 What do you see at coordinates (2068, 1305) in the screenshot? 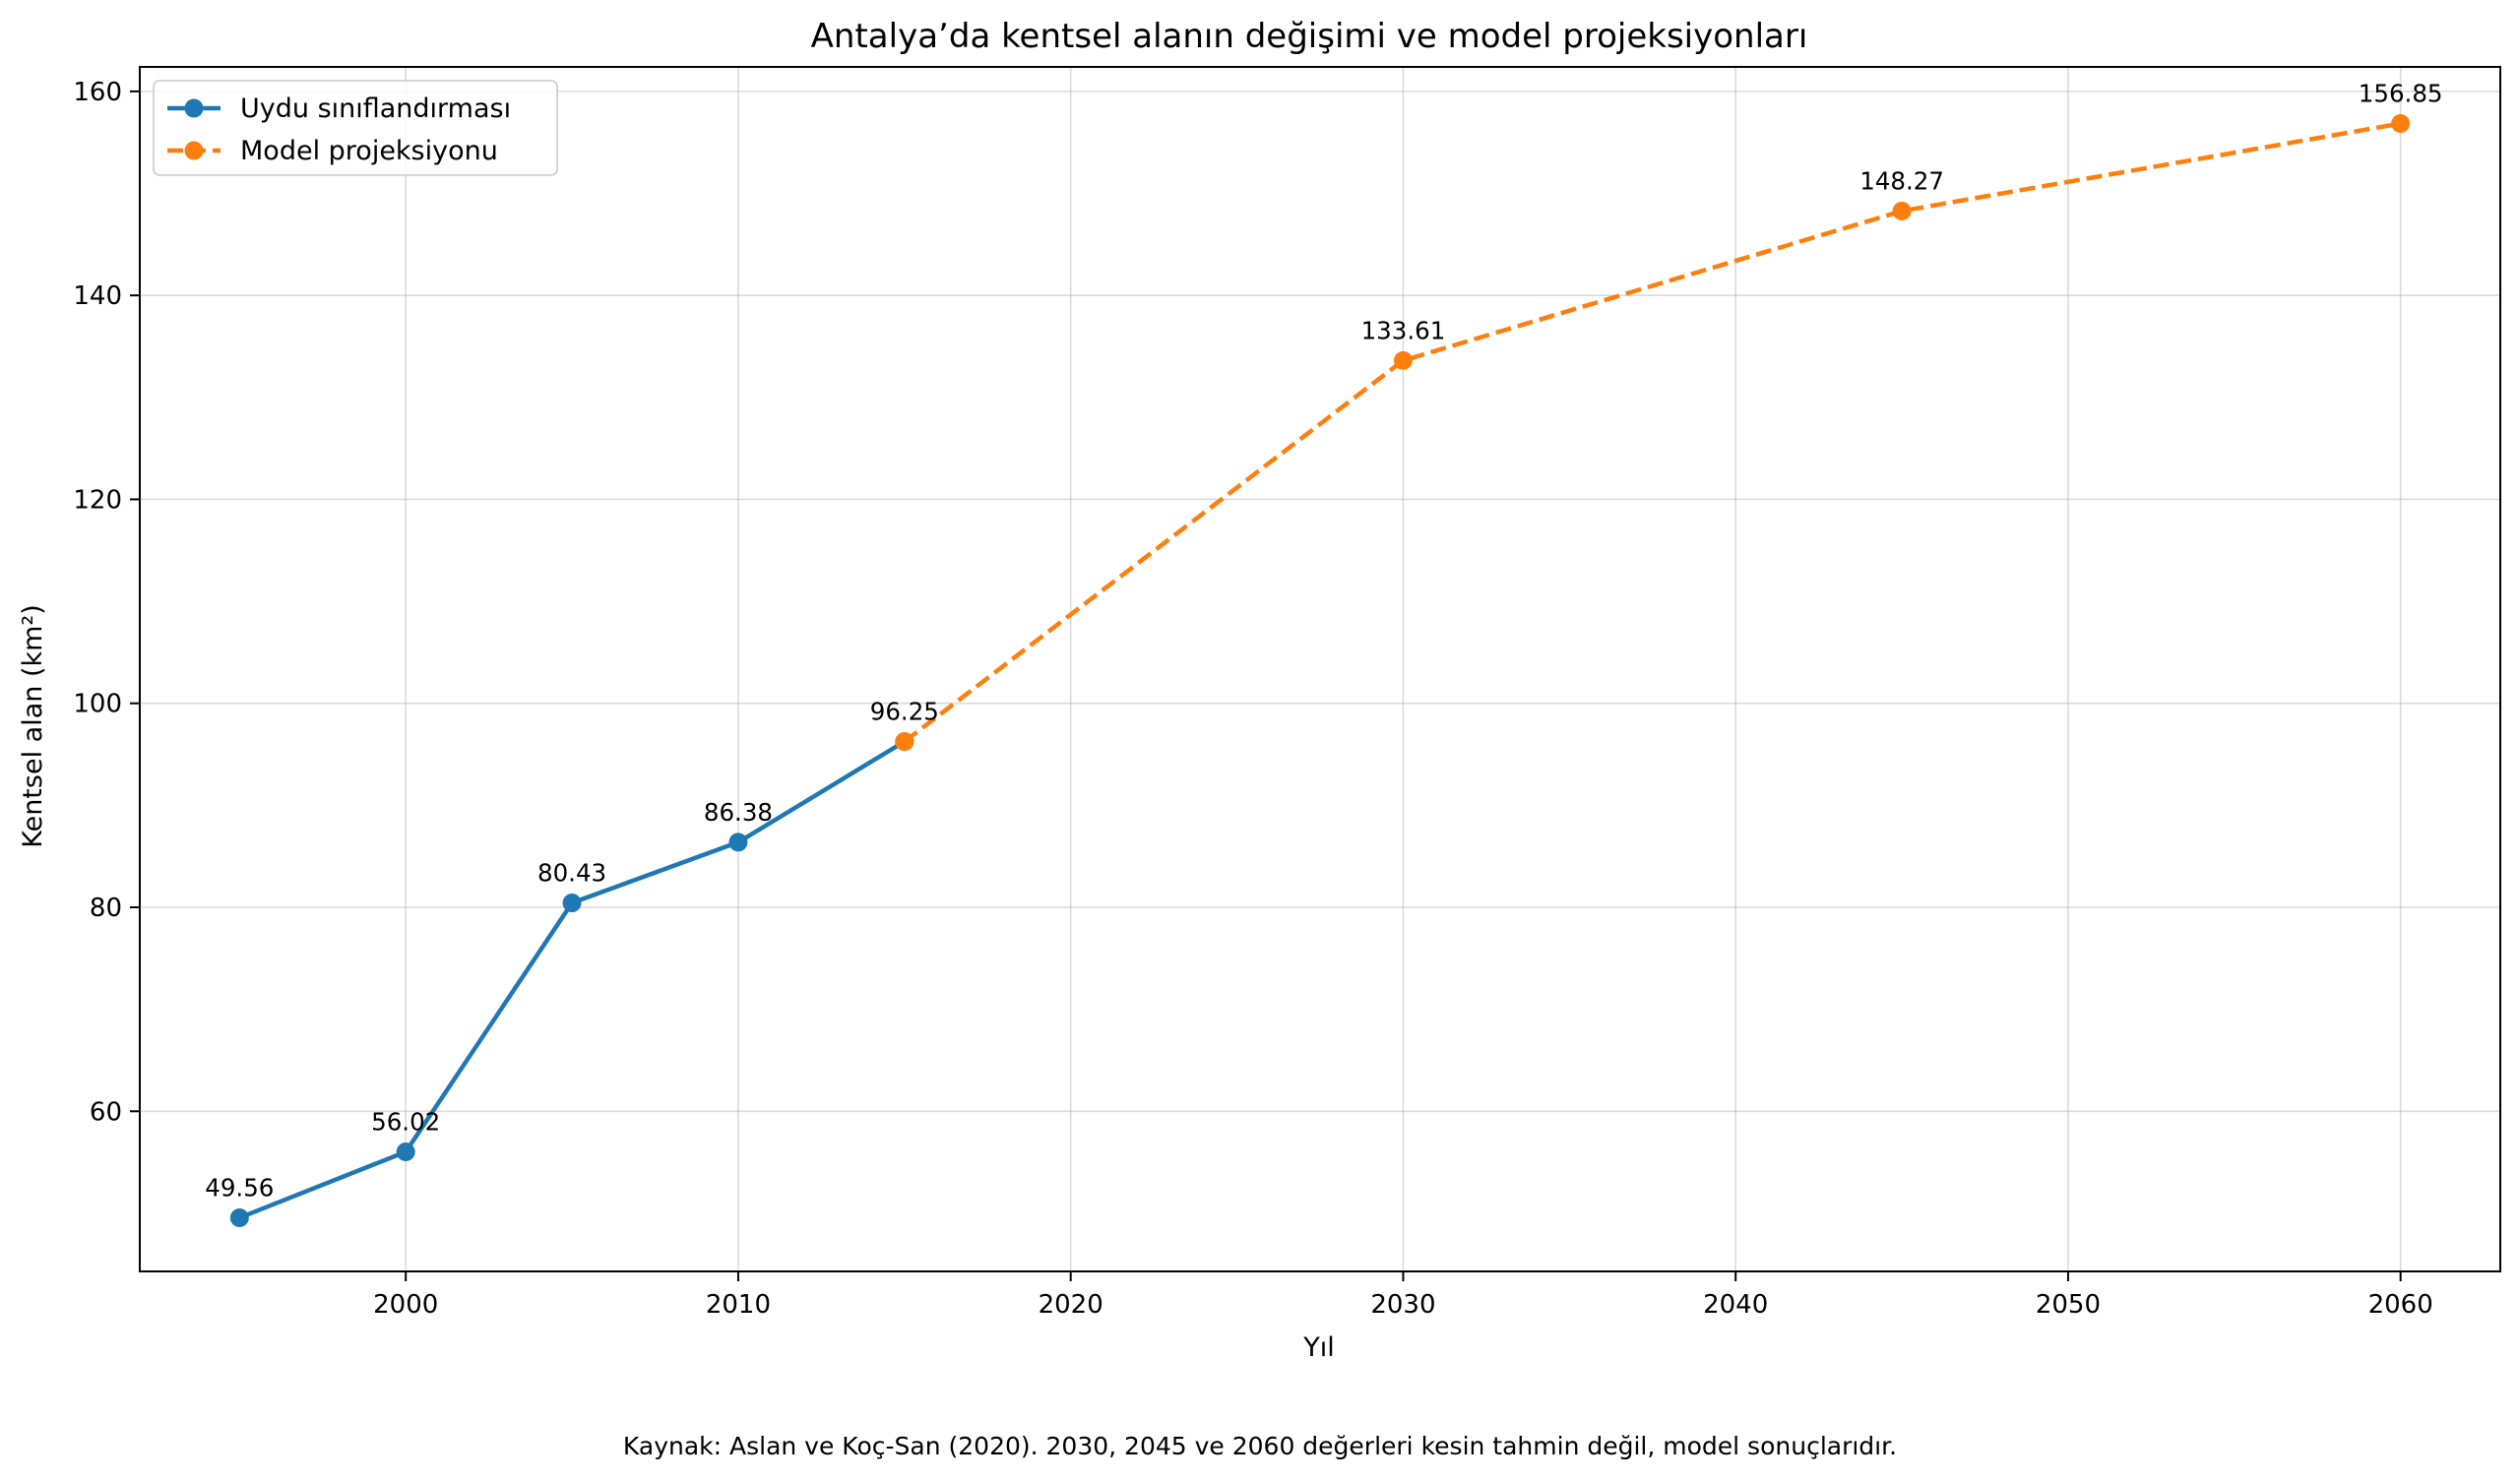
I see `x-tick-label: 2050` at bounding box center [2068, 1305].